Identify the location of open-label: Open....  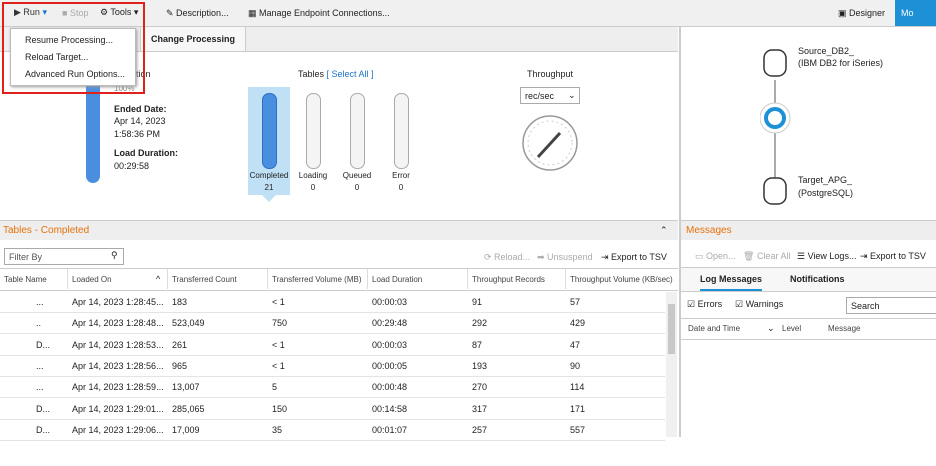
(721, 256).